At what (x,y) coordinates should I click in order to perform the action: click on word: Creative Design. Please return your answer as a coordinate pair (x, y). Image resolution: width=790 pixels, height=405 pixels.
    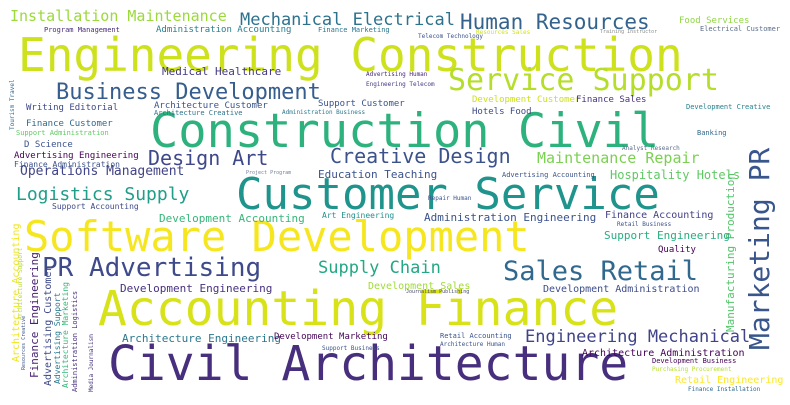
    Looking at the image, I should click on (420, 156).